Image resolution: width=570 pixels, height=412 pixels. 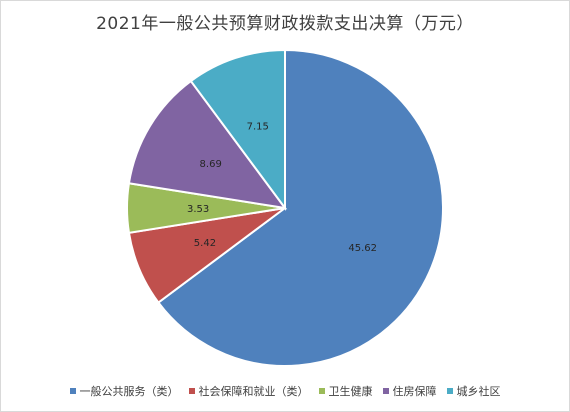 I want to click on legend-label-2: 社会保障和就业（类）, so click(x=253, y=391).